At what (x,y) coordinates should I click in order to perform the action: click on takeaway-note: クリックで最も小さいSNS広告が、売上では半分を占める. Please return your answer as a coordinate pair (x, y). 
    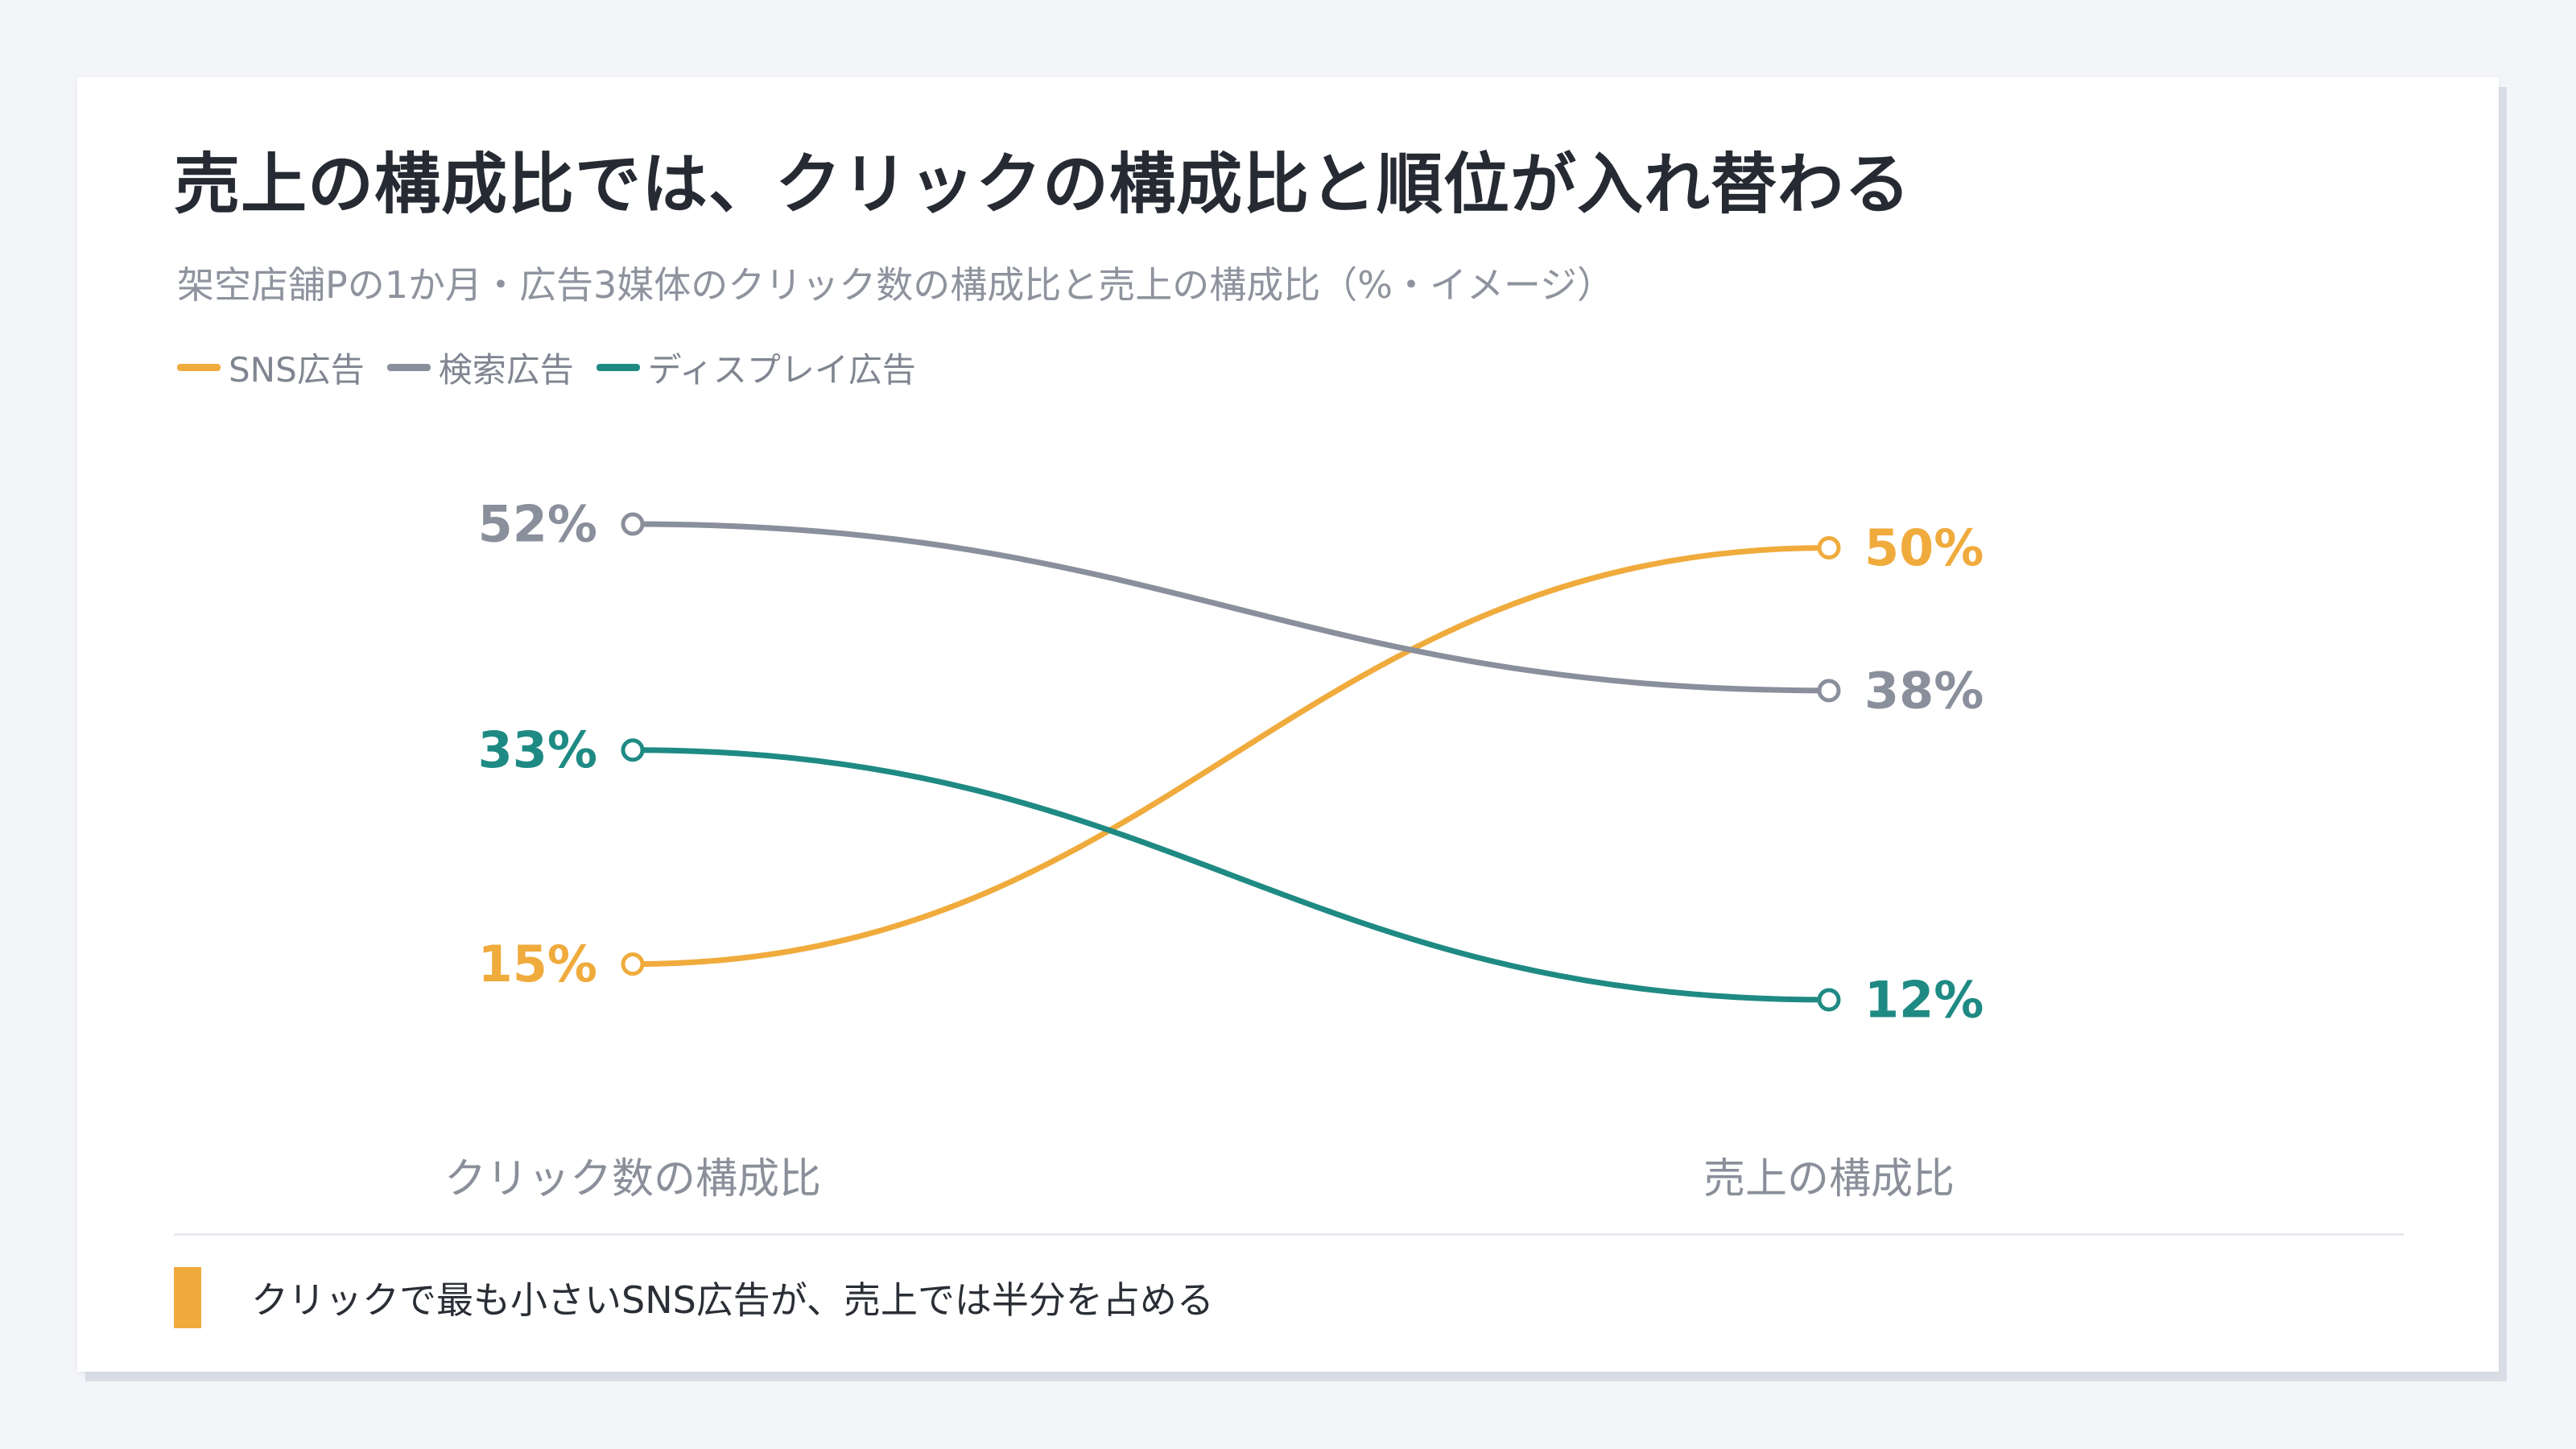
    Looking at the image, I should click on (694, 1297).